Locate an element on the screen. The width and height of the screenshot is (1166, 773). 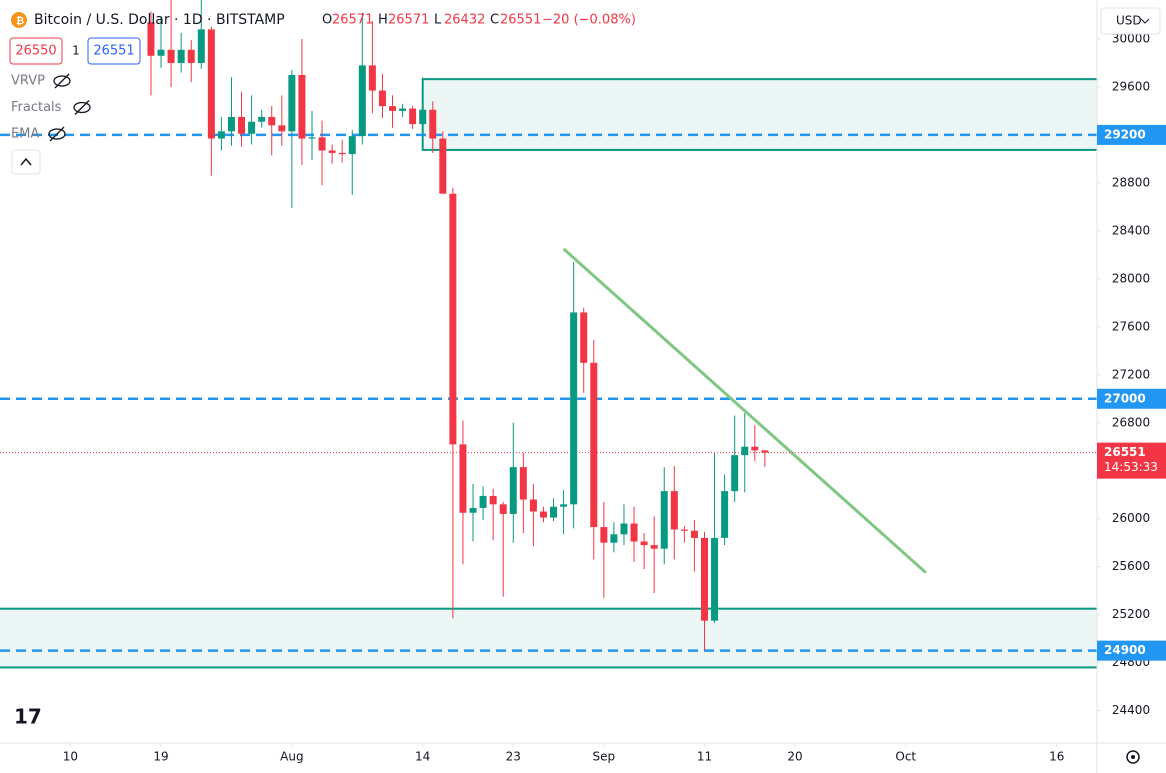
collapse-button is located at coordinates (26, 162).